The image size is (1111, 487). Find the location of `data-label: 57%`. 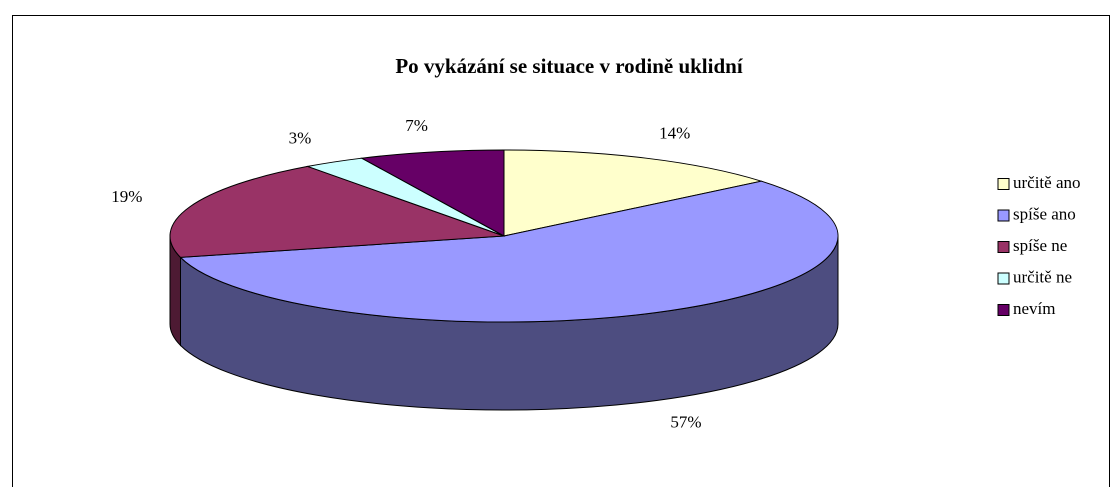

data-label: 57% is located at coordinates (685, 422).